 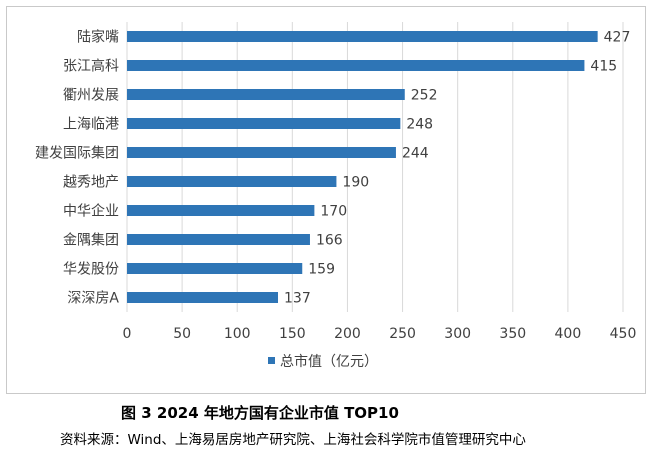 I want to click on category-label: 深深房A, so click(x=93, y=299).